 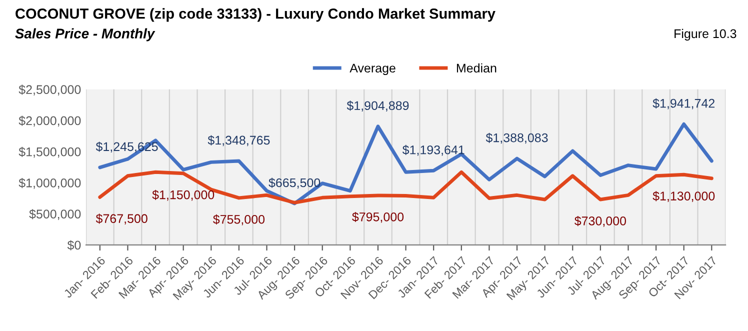 What do you see at coordinates (705, 34) in the screenshot?
I see `caption: Figure 10.3` at bounding box center [705, 34].